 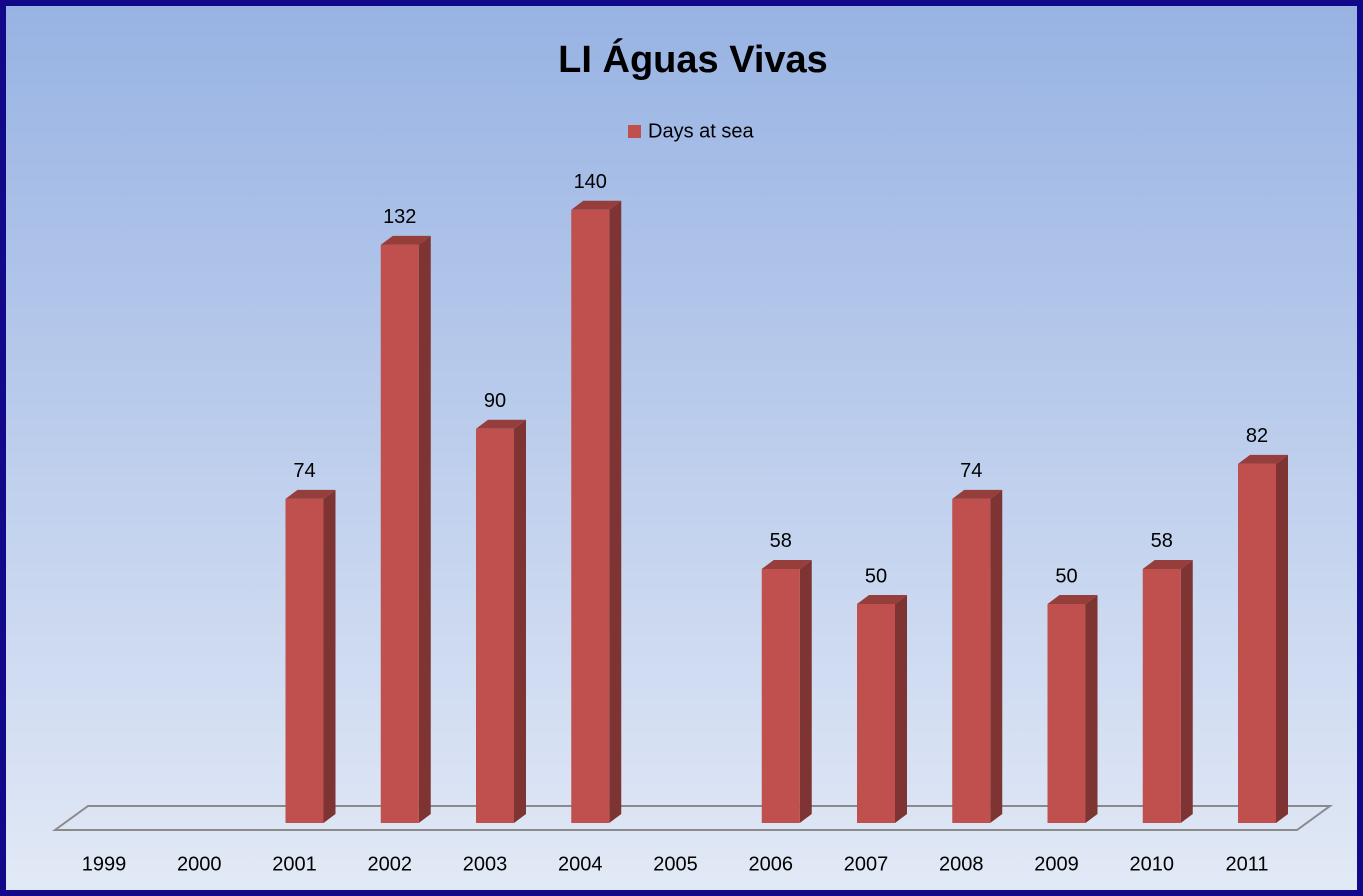 What do you see at coordinates (399, 217) in the screenshot?
I see `value-label: 132` at bounding box center [399, 217].